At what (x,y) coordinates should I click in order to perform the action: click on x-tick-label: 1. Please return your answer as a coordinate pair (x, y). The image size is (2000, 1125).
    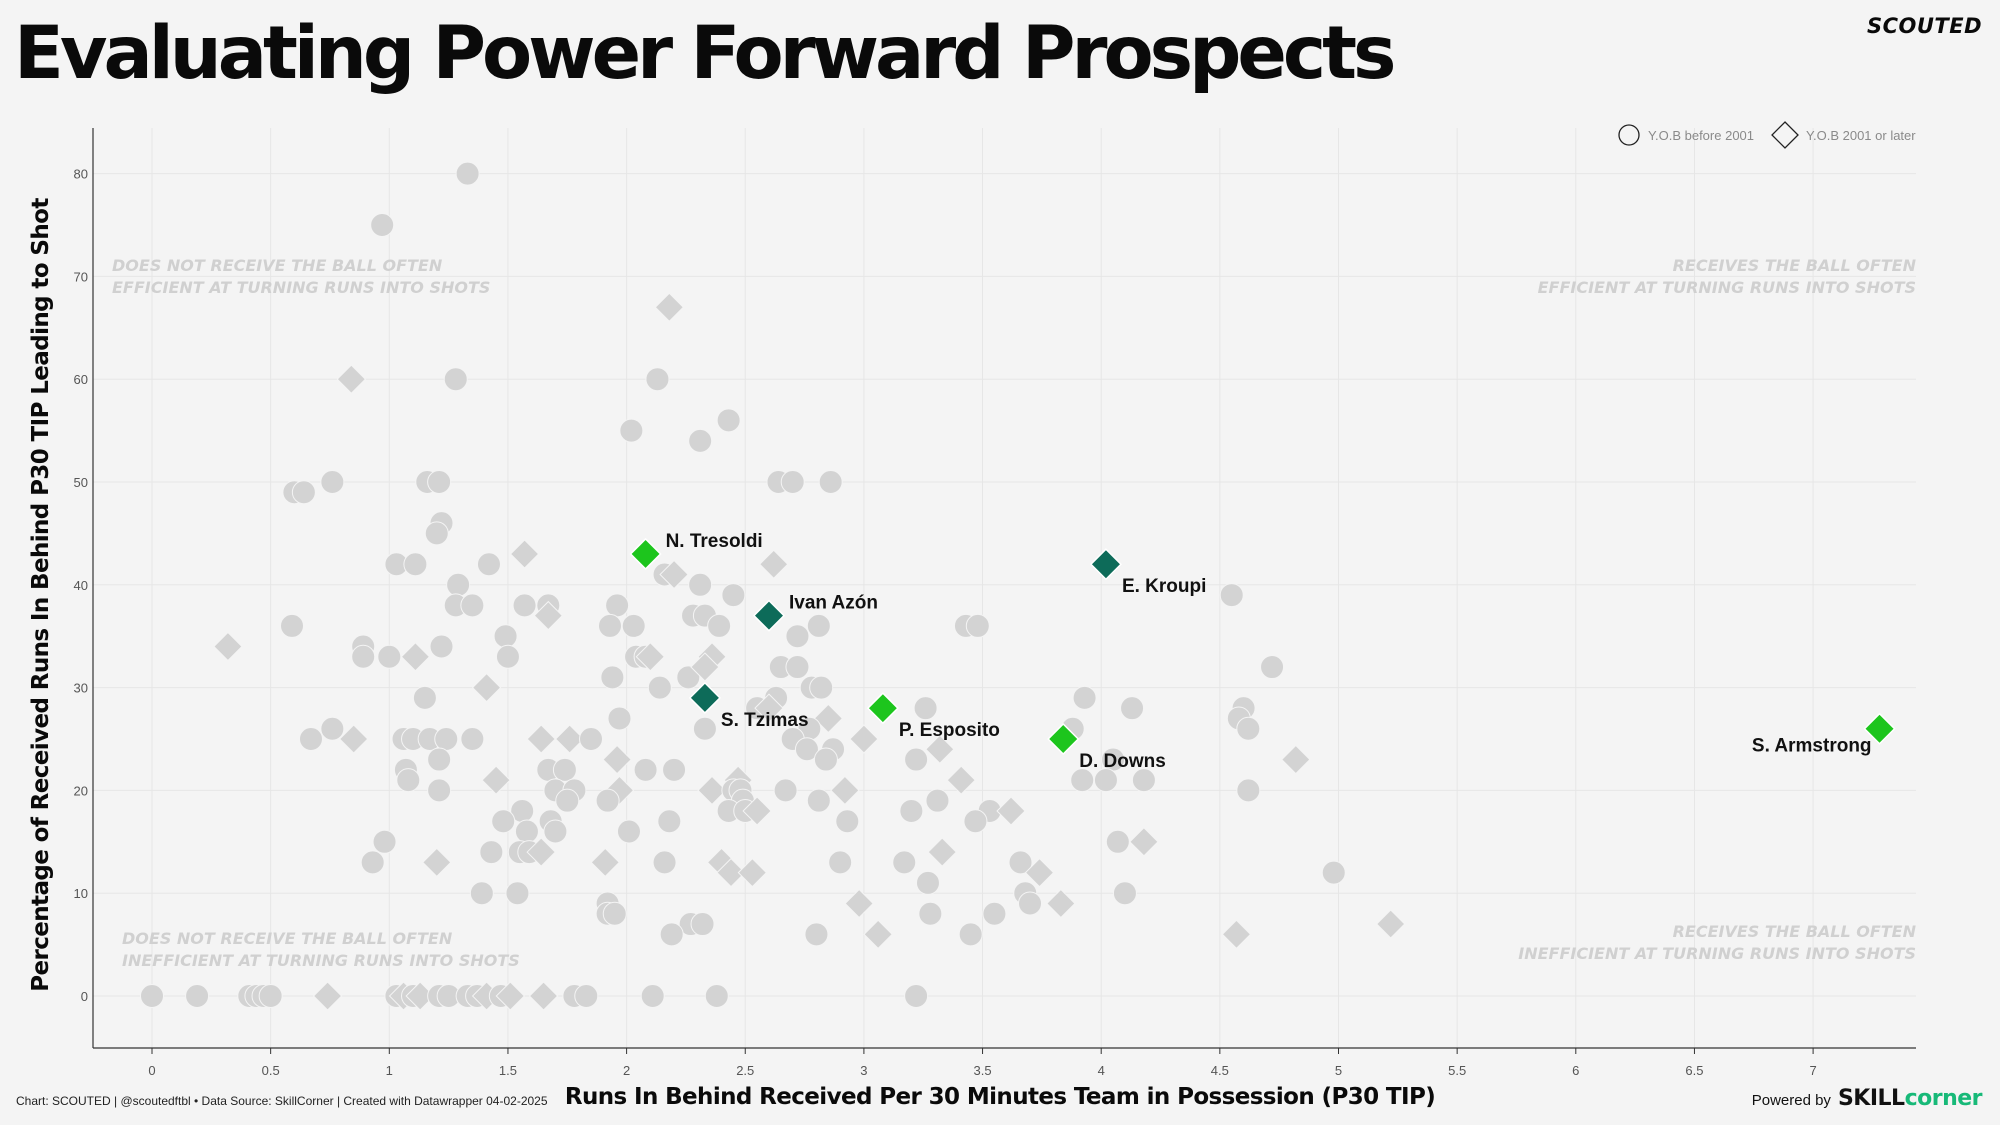
    Looking at the image, I should click on (389, 1070).